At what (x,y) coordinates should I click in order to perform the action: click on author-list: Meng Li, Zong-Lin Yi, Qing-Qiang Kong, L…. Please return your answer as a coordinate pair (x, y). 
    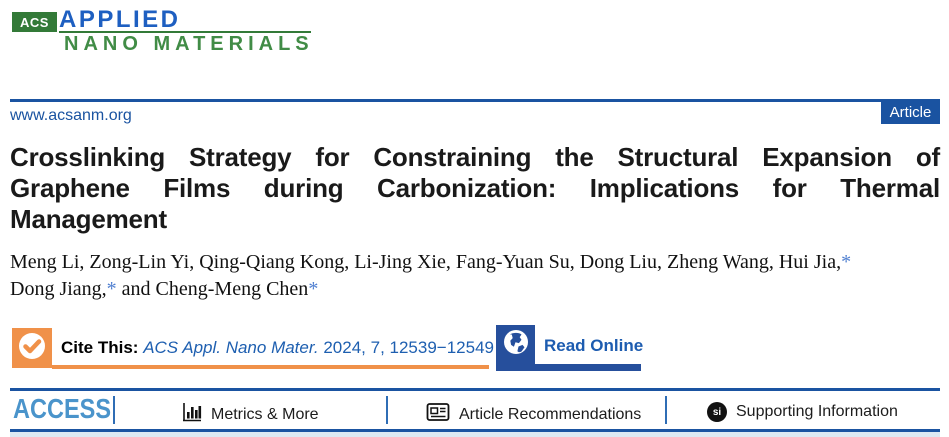
    Looking at the image, I should click on (477, 276).